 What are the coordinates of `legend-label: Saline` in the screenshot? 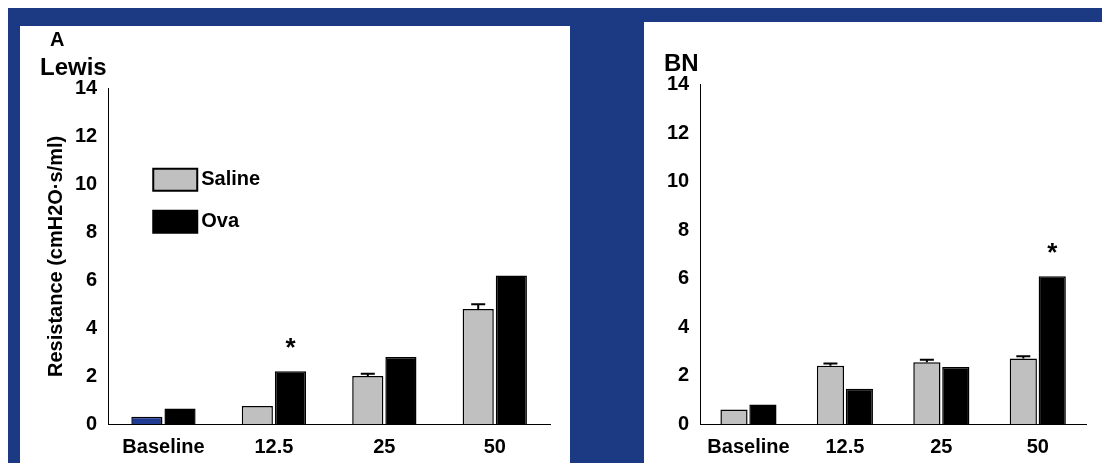 It's located at (231, 178).